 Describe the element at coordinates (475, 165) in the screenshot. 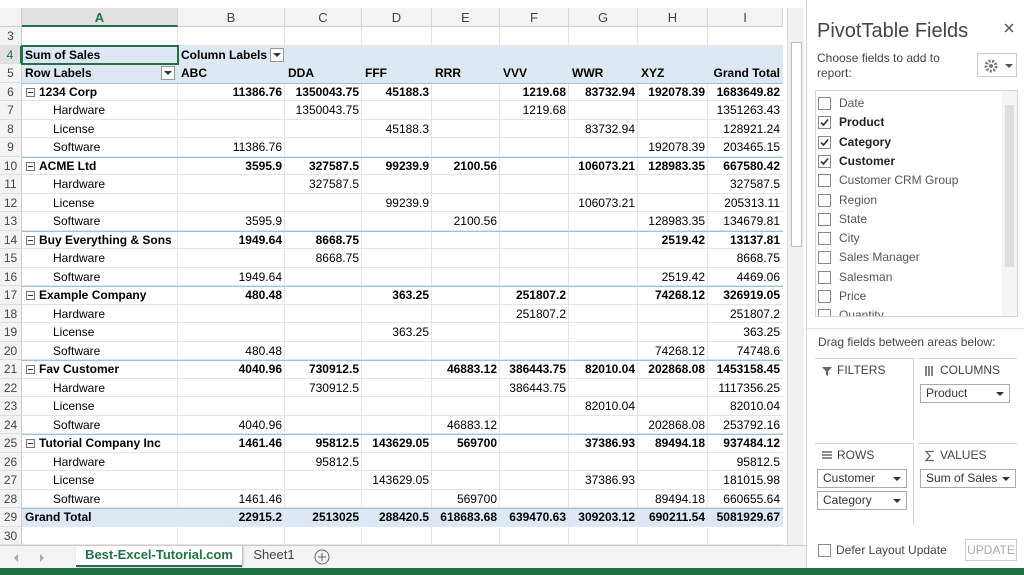

I see `value-cell: 2100.56` at that location.